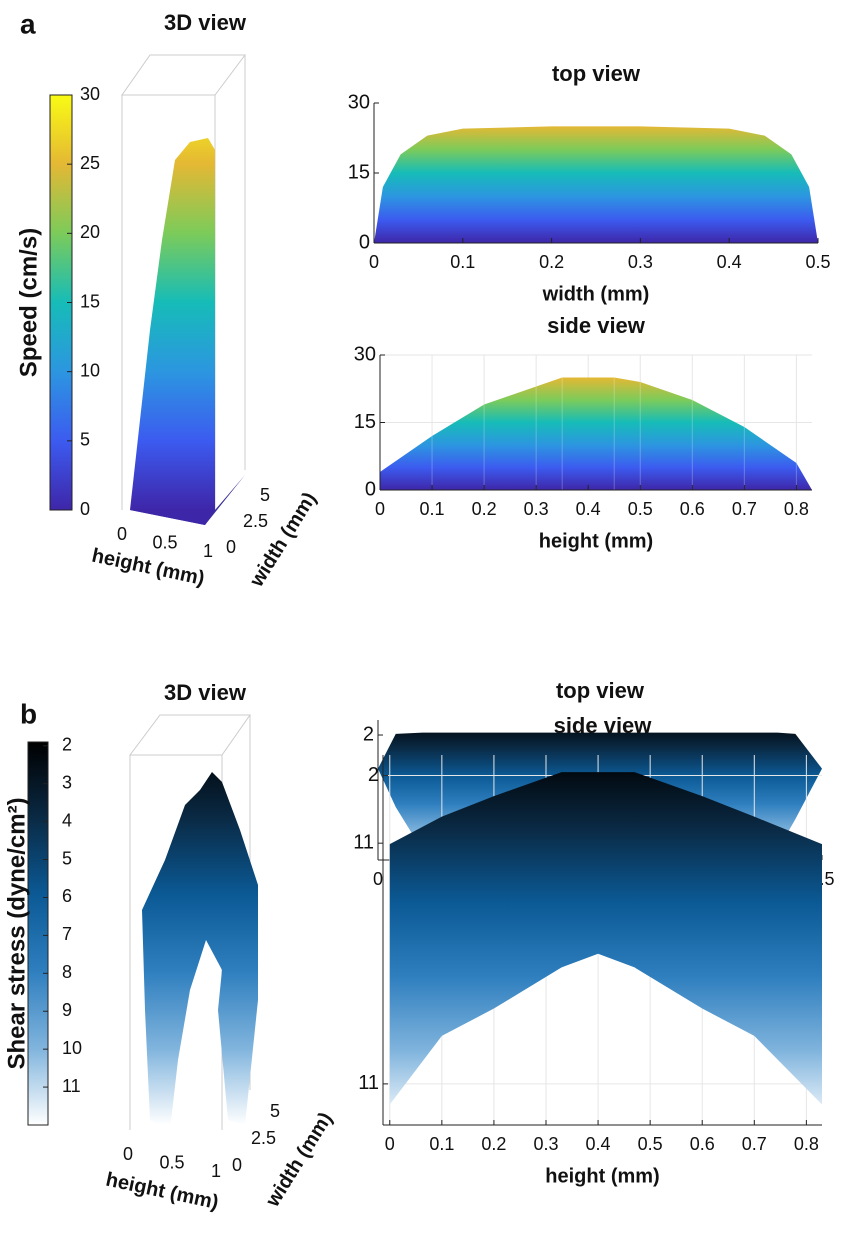  I want to click on colorbar-tick-label: 9, so click(67, 1010).